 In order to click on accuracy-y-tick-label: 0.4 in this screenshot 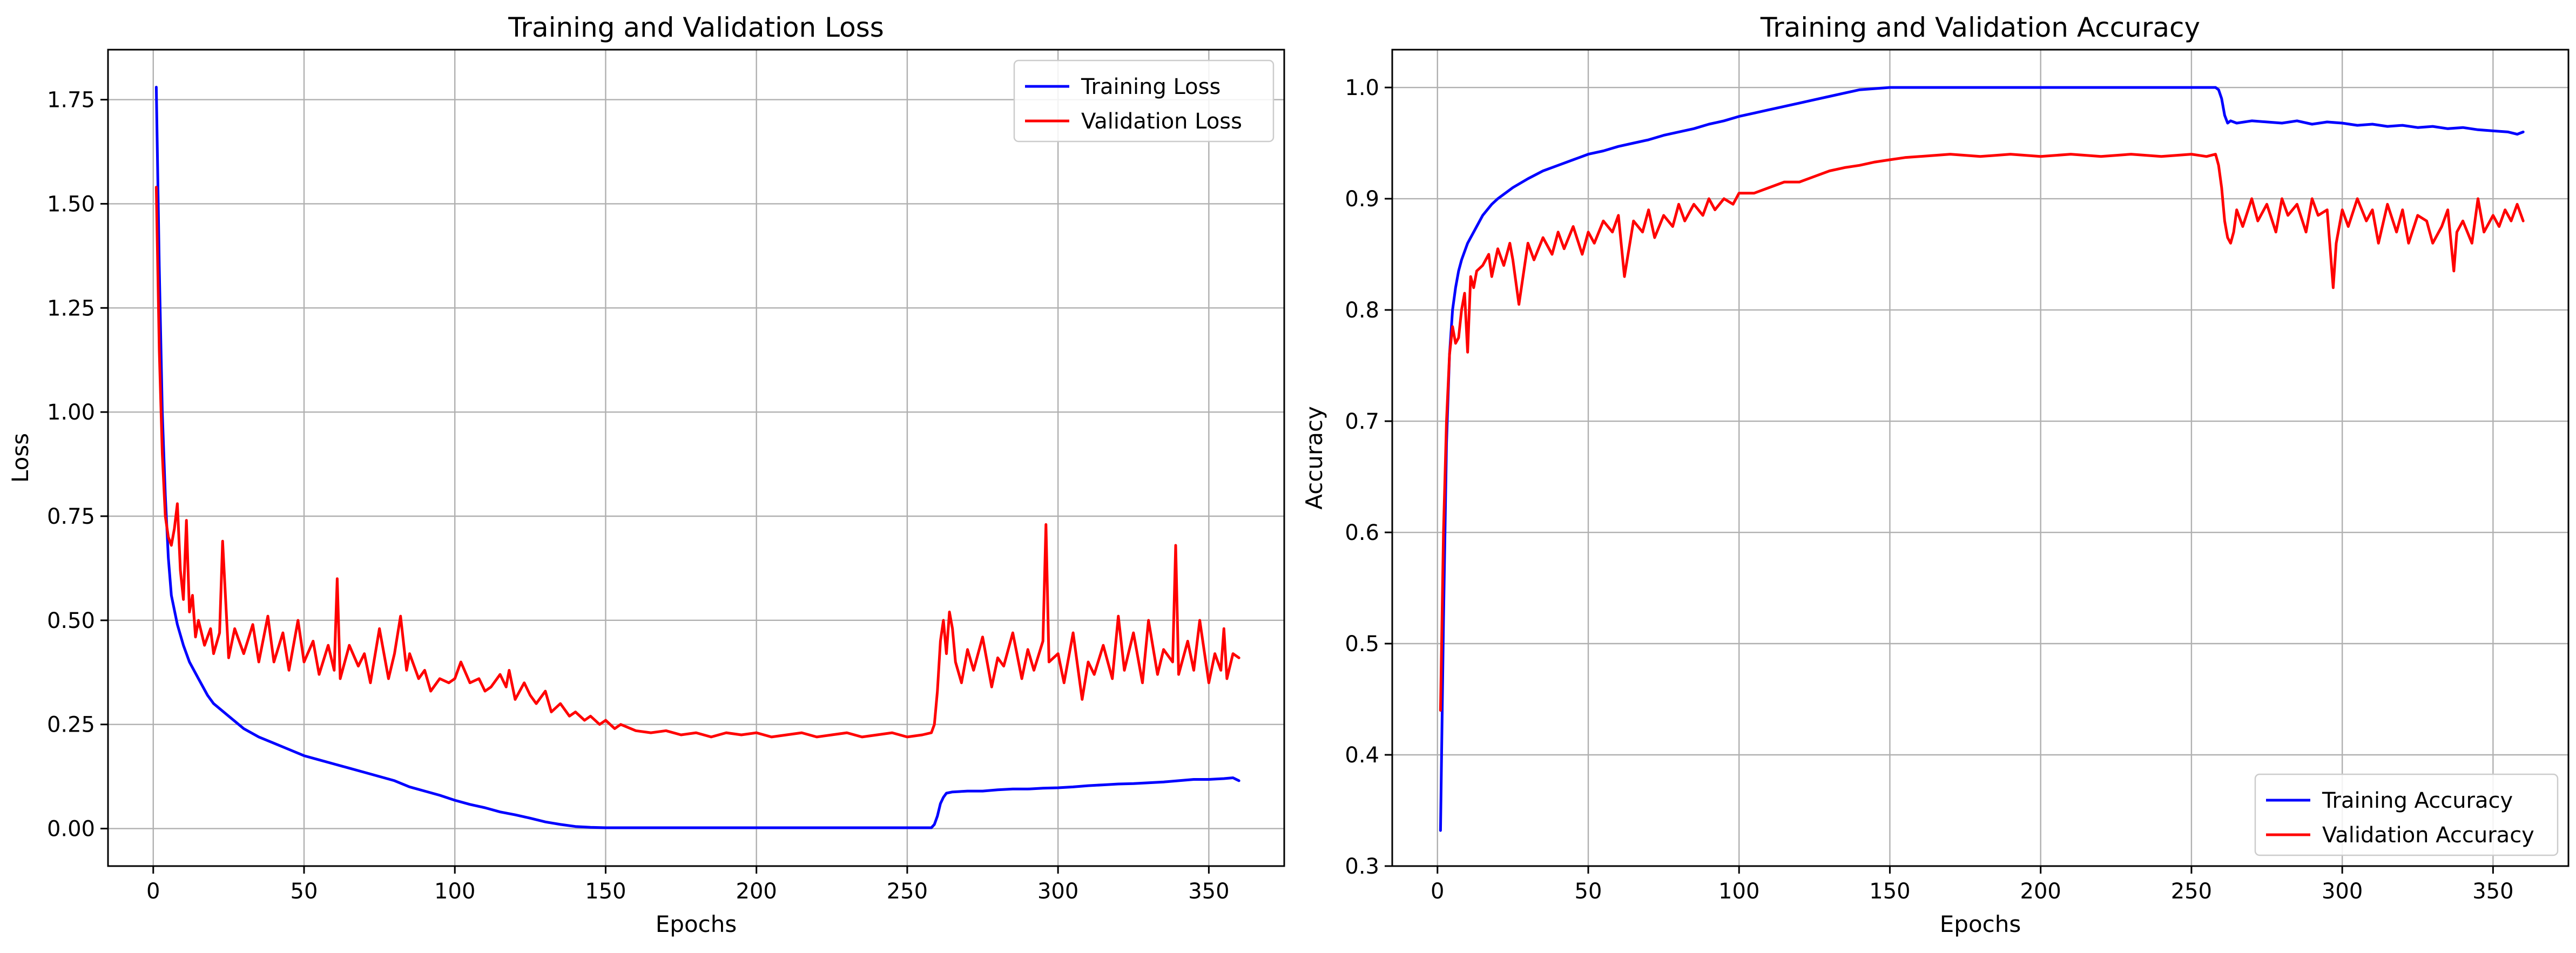, I will do `click(1362, 755)`.